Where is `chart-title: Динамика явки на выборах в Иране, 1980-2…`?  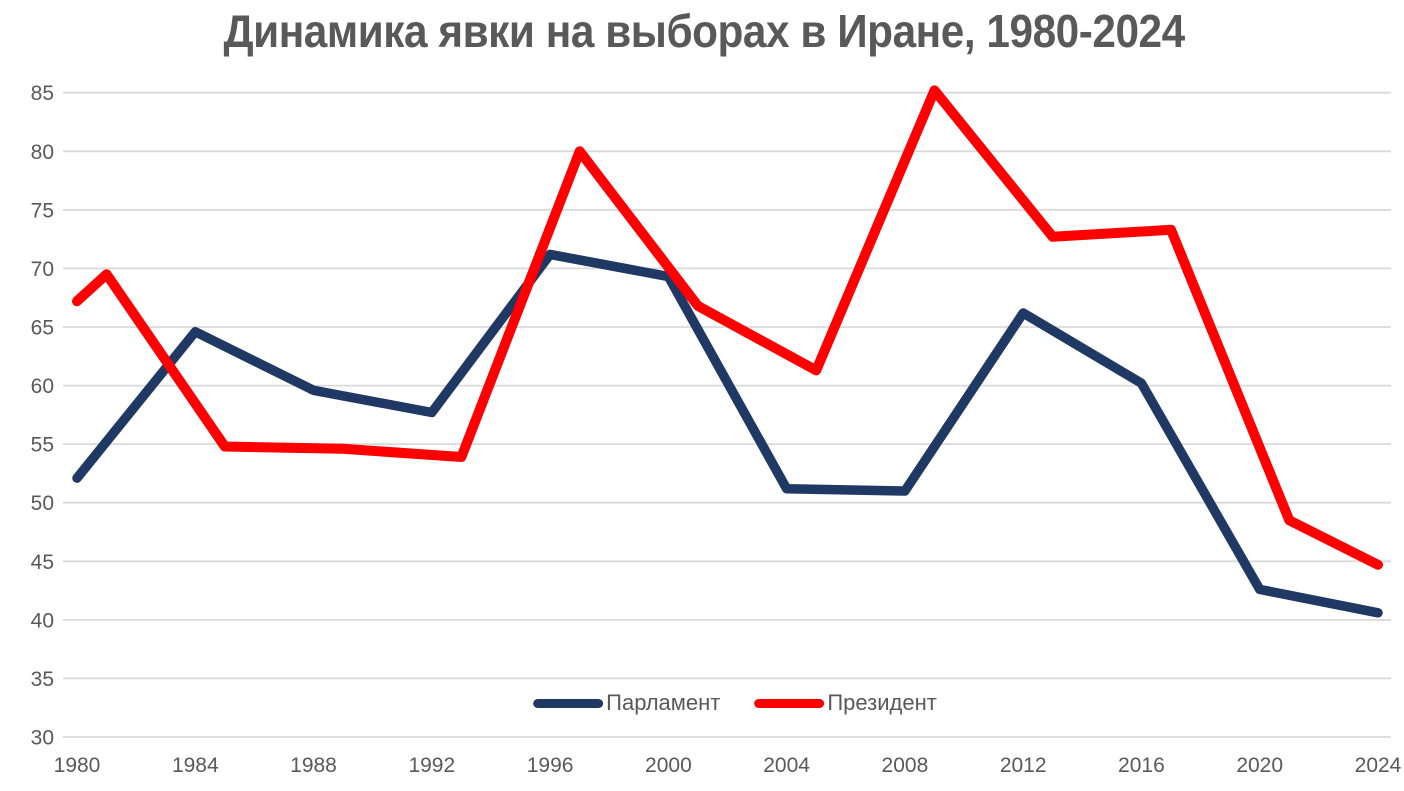
chart-title: Динамика явки на выборах в Иране, 1980-2… is located at coordinates (702, 31).